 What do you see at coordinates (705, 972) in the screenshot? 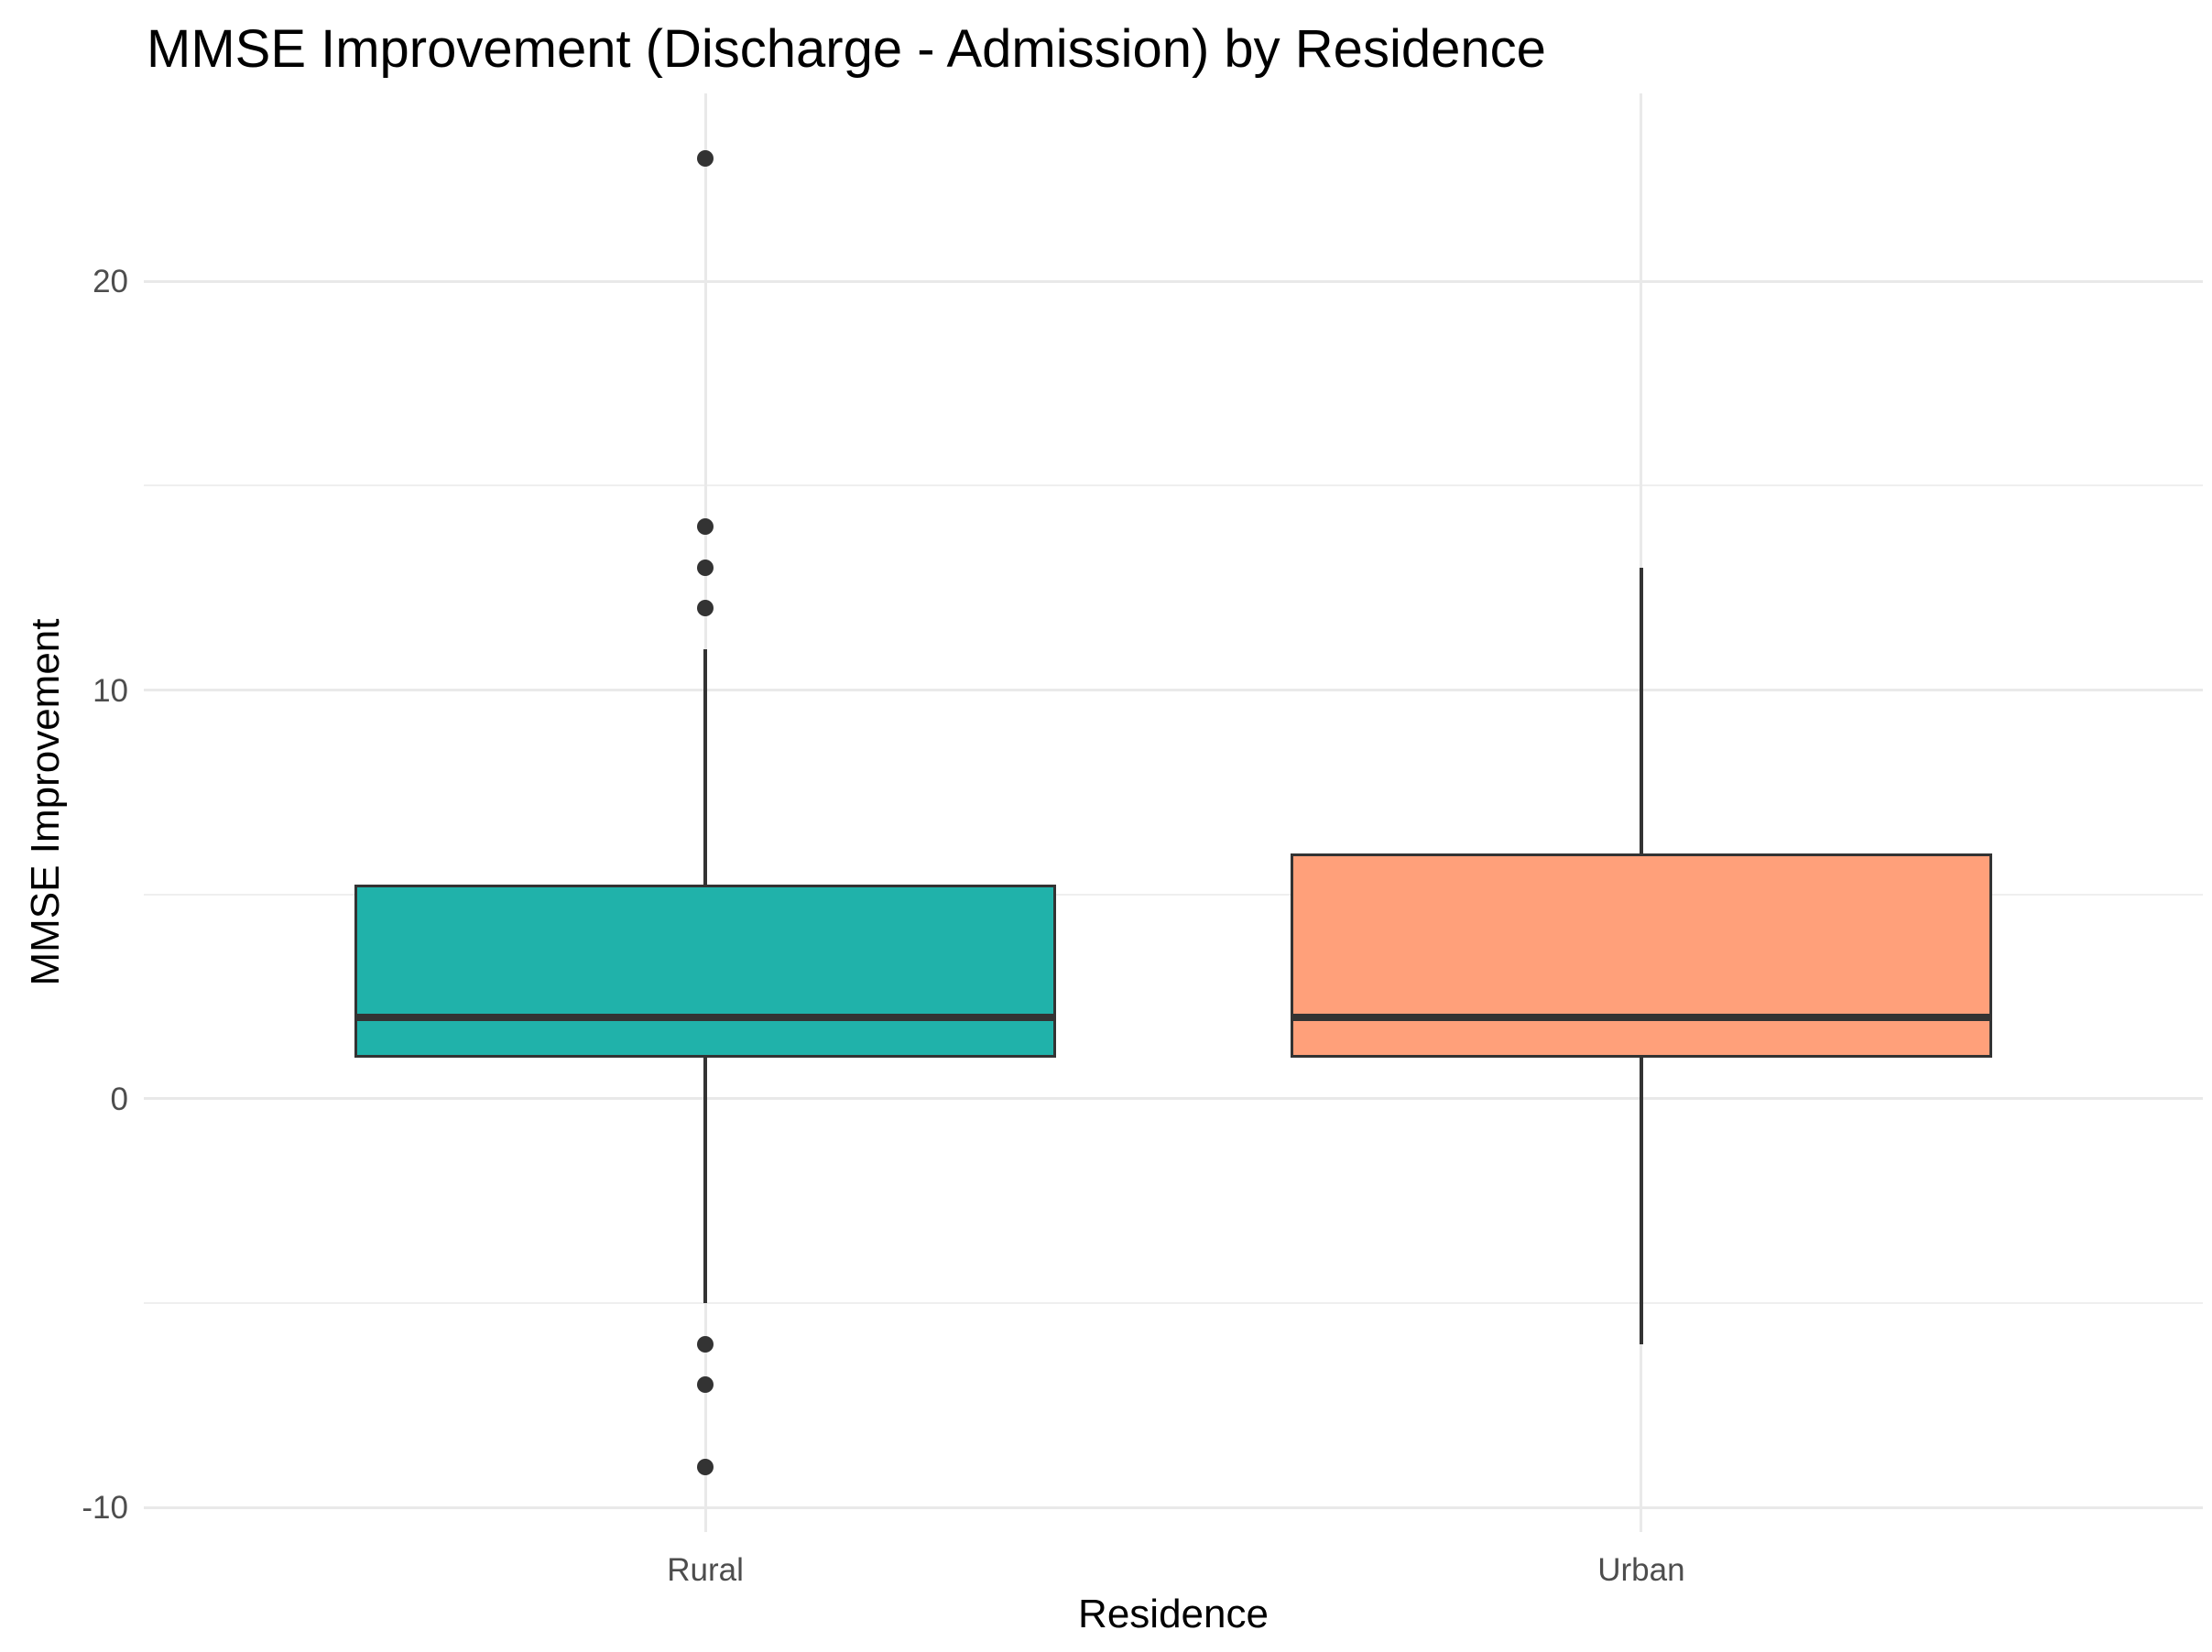
I see `box-rural` at bounding box center [705, 972].